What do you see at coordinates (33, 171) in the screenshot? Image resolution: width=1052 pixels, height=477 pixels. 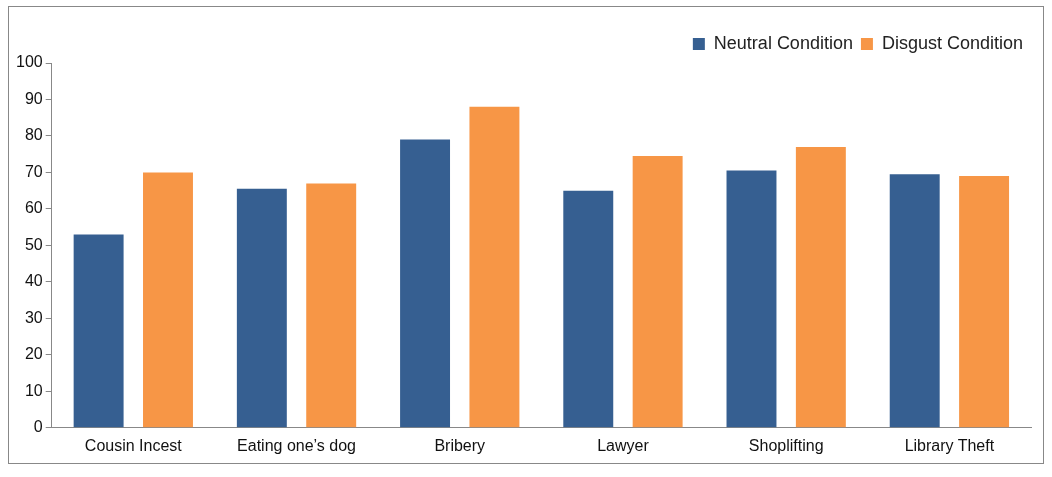 I see `y-tick-label: 70` at bounding box center [33, 171].